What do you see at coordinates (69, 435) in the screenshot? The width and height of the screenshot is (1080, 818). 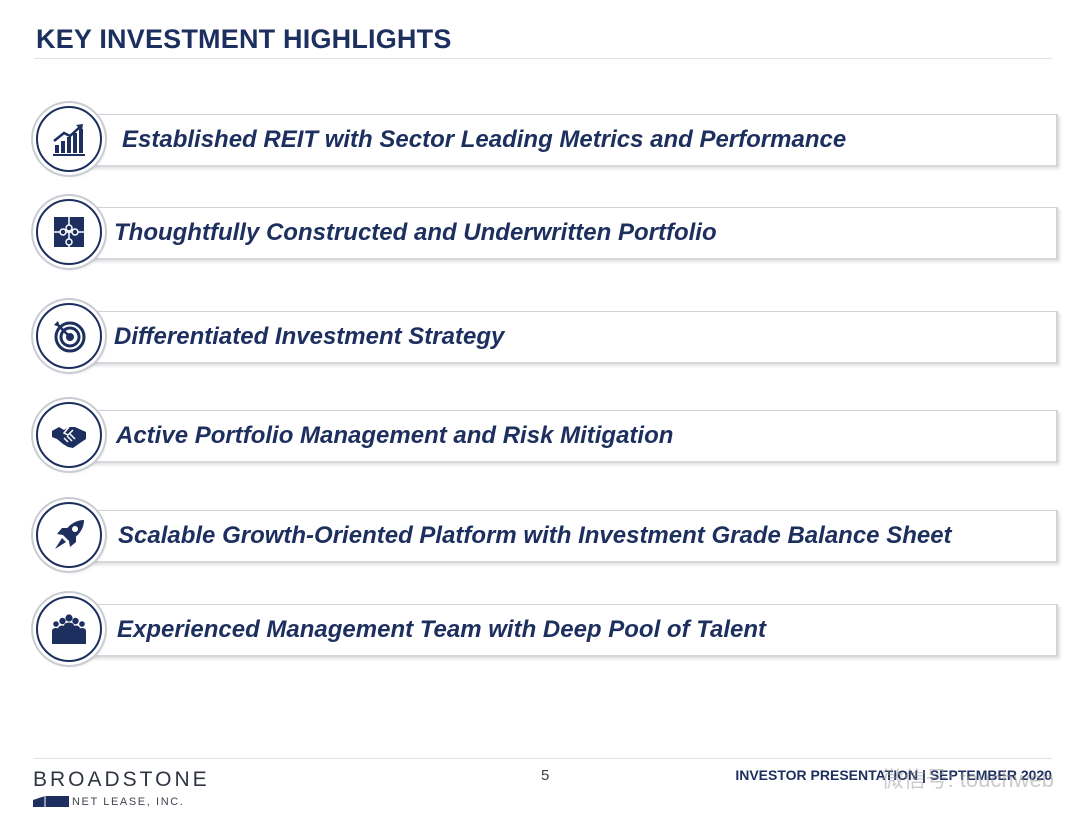 I see `handshake-icon` at bounding box center [69, 435].